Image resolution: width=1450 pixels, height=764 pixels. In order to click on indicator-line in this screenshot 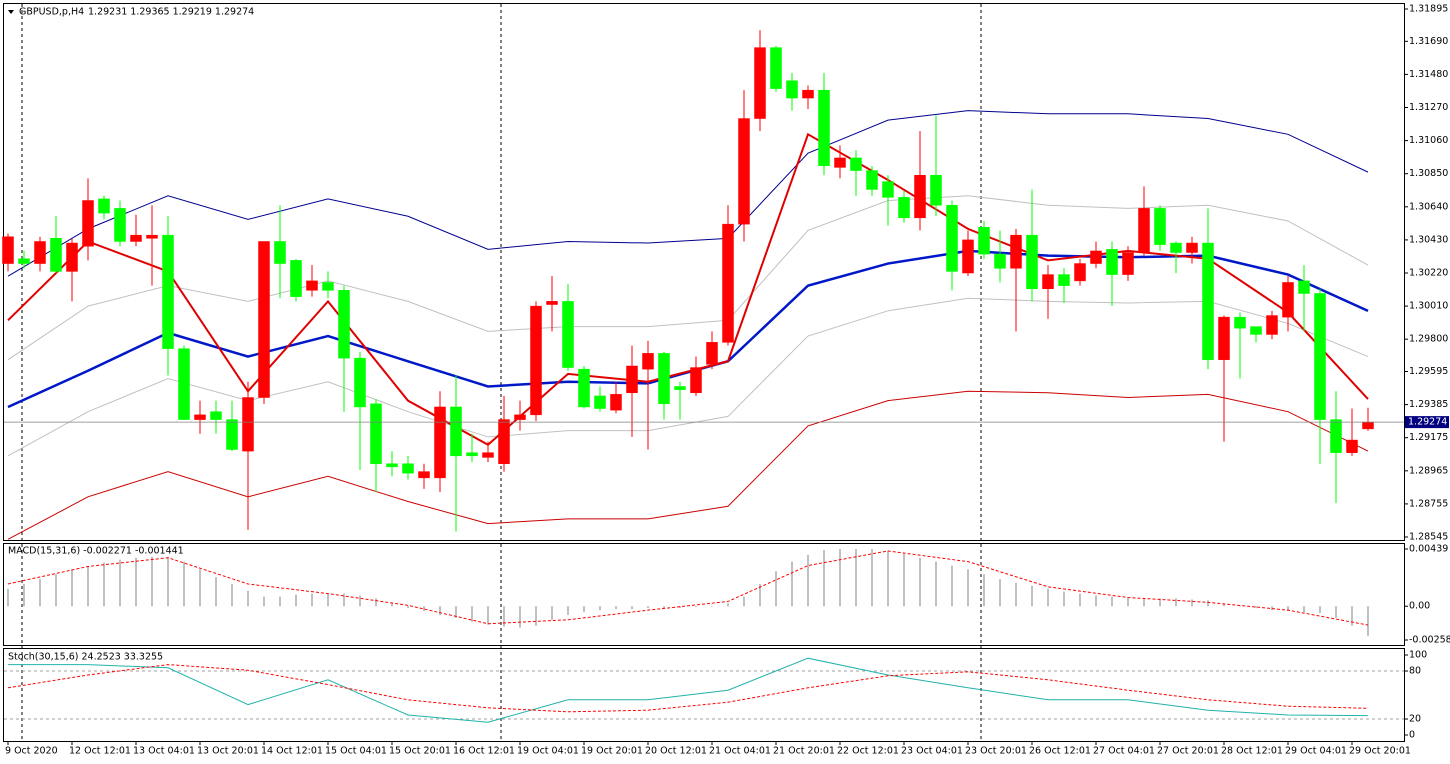, I will do `click(688, 588)`.